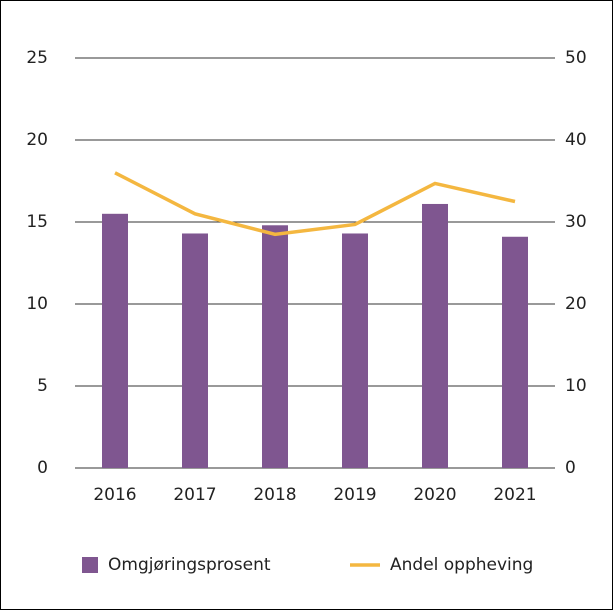  What do you see at coordinates (194, 495) in the screenshot?
I see `x-tick-label: 2017` at bounding box center [194, 495].